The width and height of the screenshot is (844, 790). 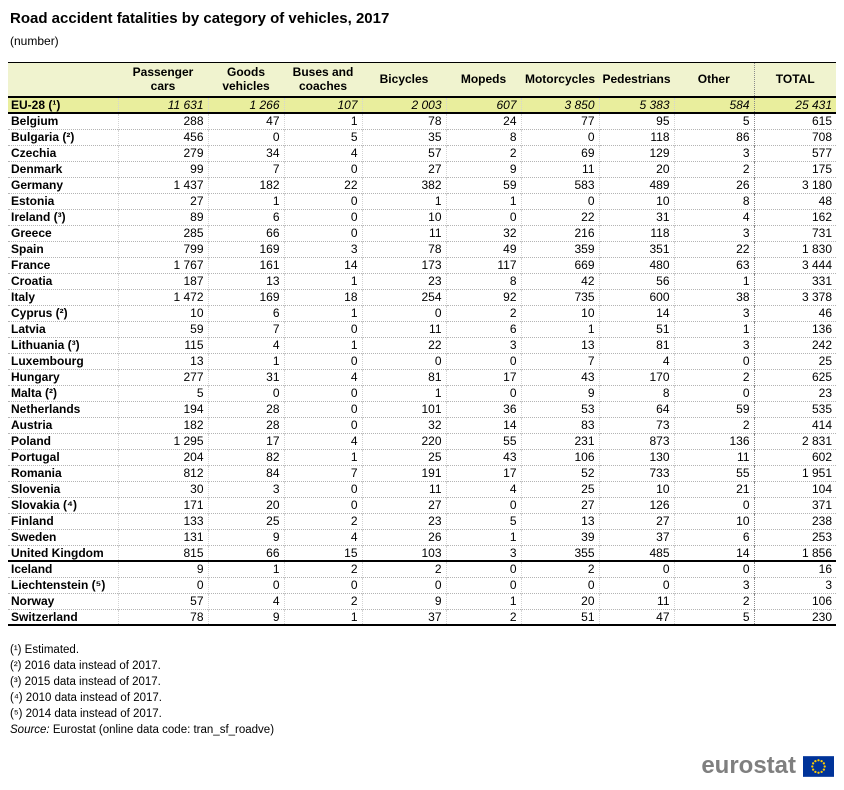 I want to click on value-cell: 480, so click(x=636, y=264).